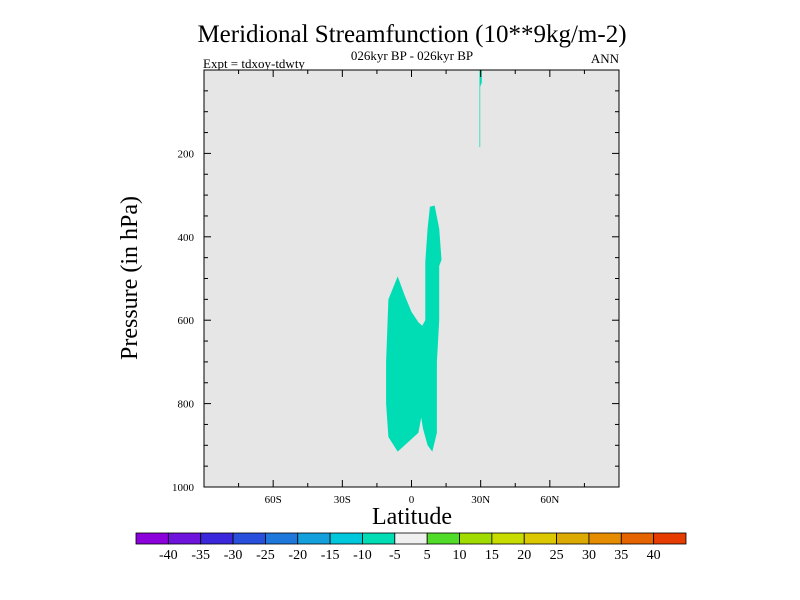 This screenshot has height=600, width=800. I want to click on colorbar-label: 10, so click(460, 555).